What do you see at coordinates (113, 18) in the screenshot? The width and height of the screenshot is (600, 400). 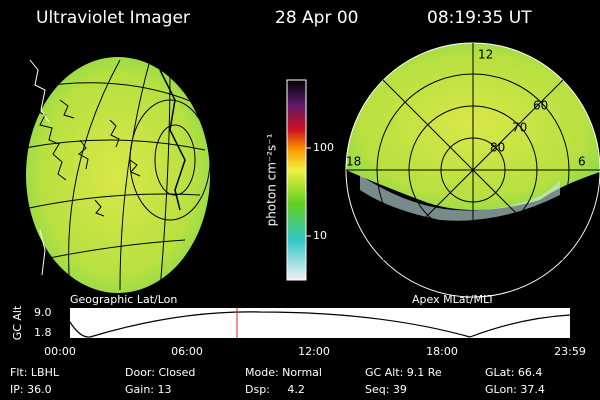 I see `title: Ultraviolet Imager` at bounding box center [113, 18].